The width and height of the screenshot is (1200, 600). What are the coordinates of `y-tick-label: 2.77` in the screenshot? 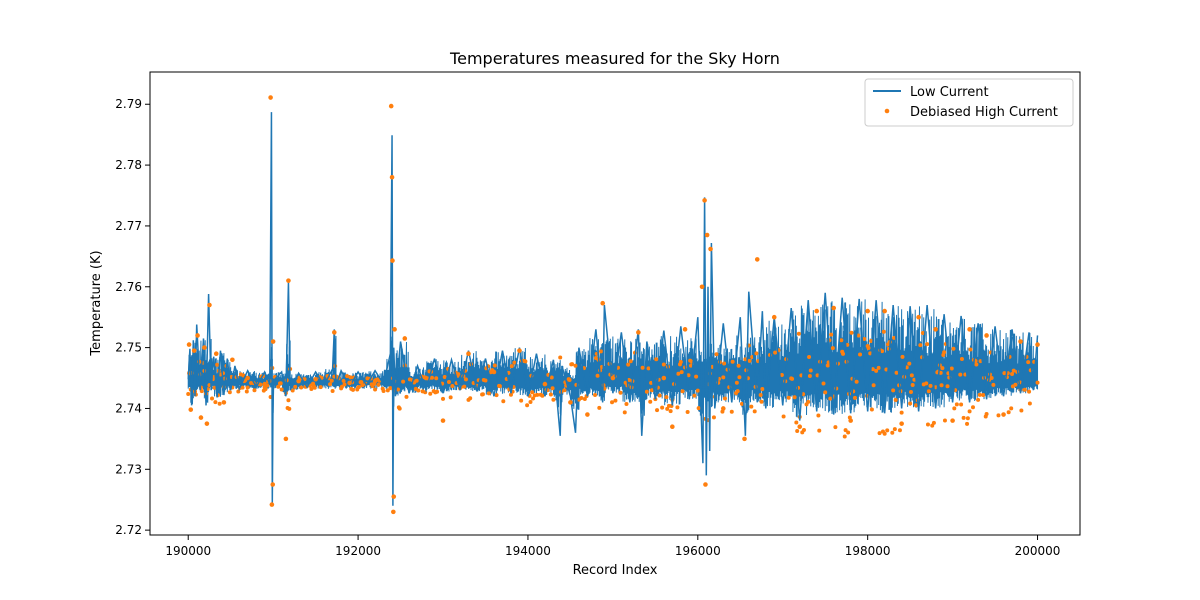 It's located at (128, 226).